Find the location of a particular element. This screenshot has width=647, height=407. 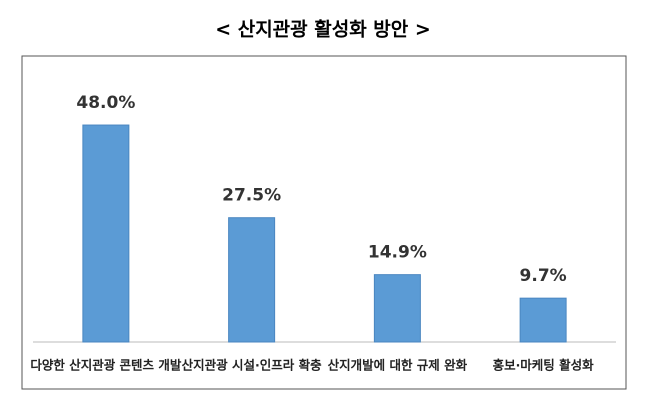

value-label: 9.7% is located at coordinates (543, 276).